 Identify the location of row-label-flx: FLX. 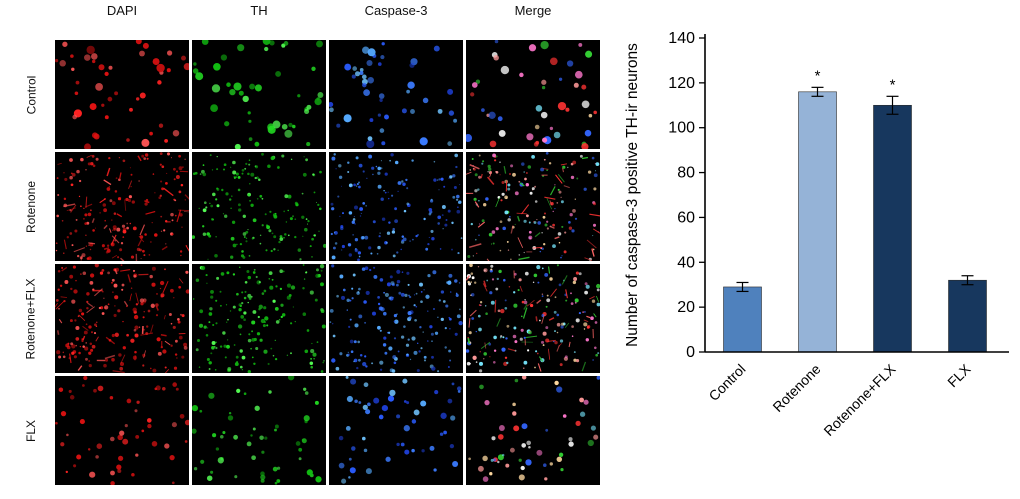
(31, 430).